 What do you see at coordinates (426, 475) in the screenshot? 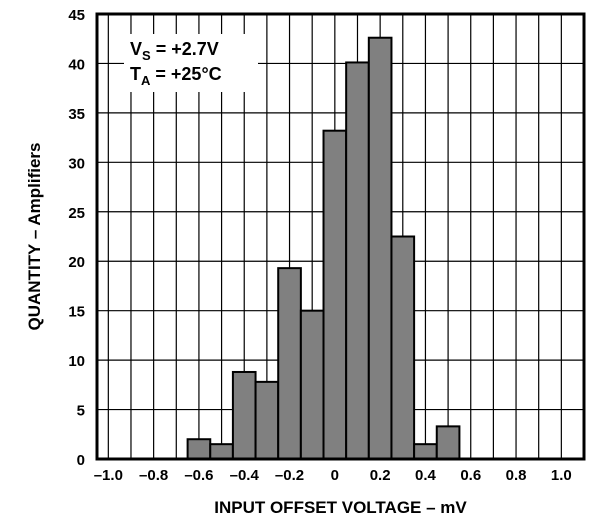
I see `x-tick-label: 0.4` at bounding box center [426, 475].